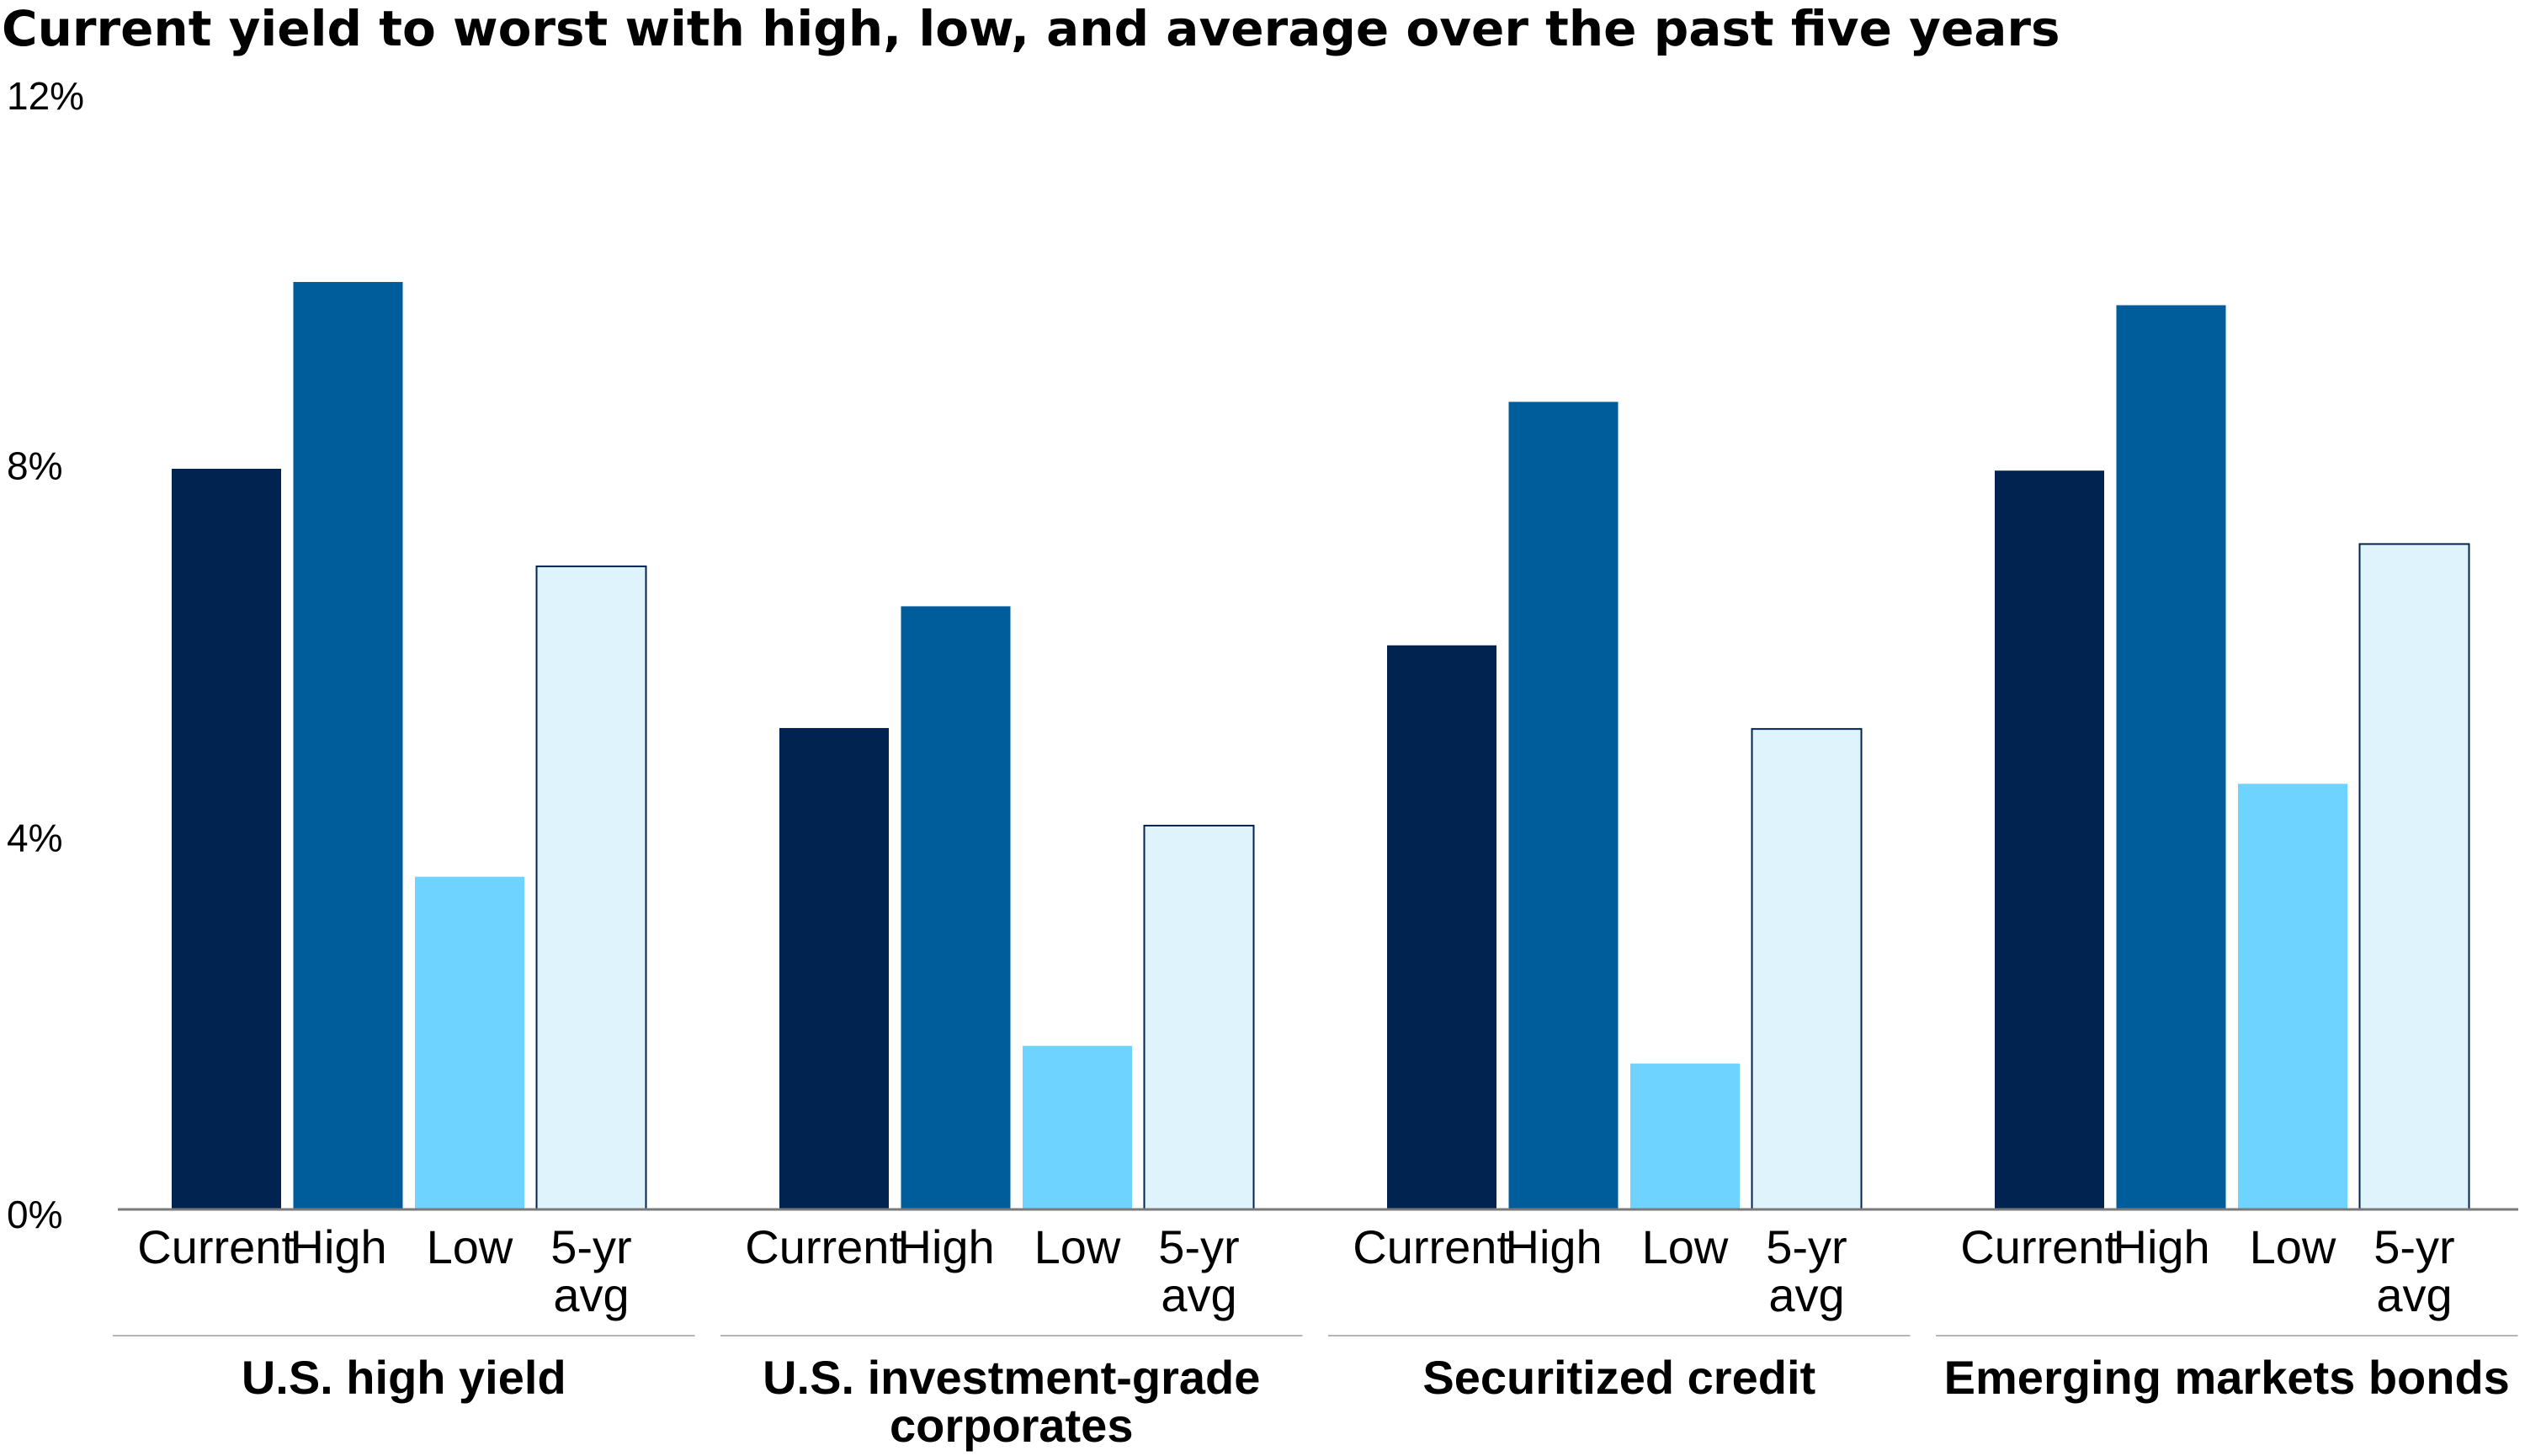 The image size is (2525, 1456). Describe the element at coordinates (404, 1378) in the screenshot. I see `group-label: U.S. high yield` at that location.